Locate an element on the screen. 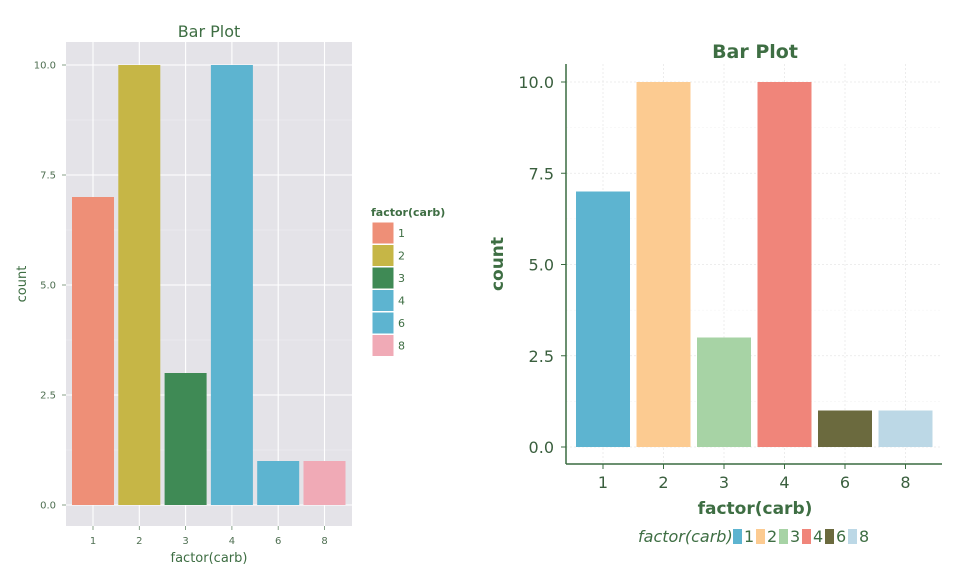 The width and height of the screenshot is (960, 576). left-y-tick-label: 2.5 is located at coordinates (48, 396).